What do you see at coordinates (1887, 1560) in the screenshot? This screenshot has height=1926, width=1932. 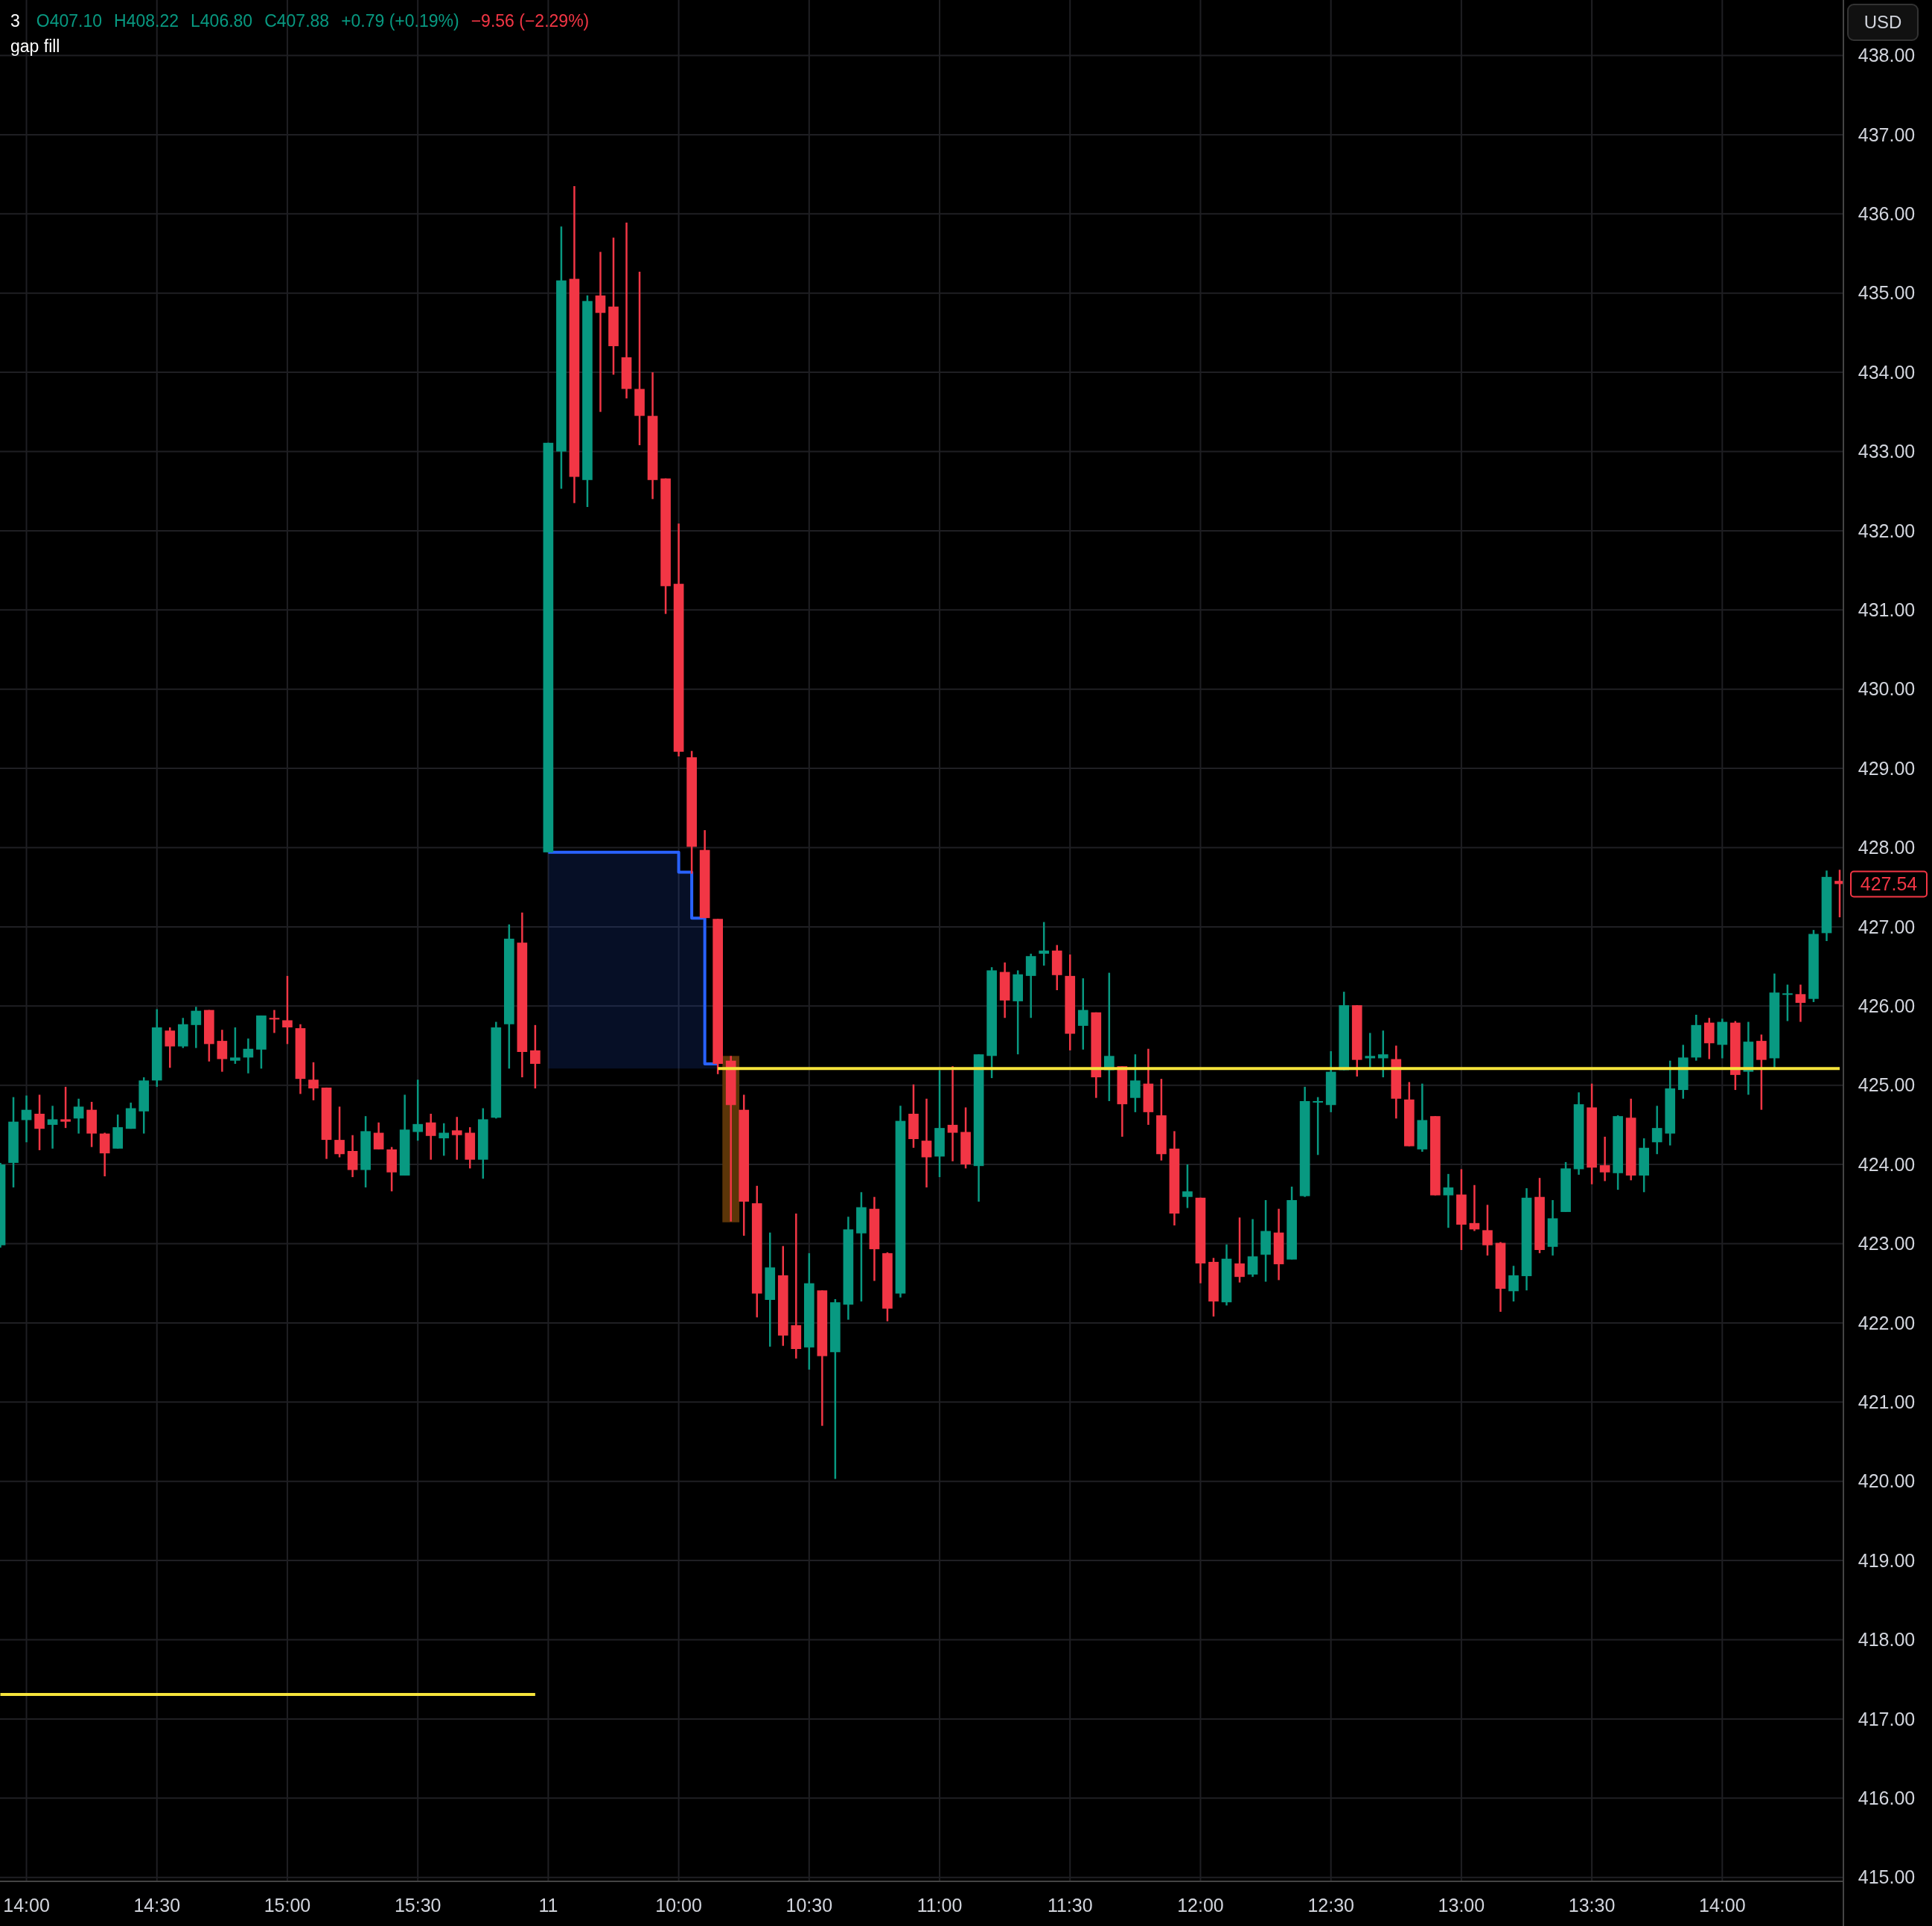 I see `y-tick-label: 419.00` at bounding box center [1887, 1560].